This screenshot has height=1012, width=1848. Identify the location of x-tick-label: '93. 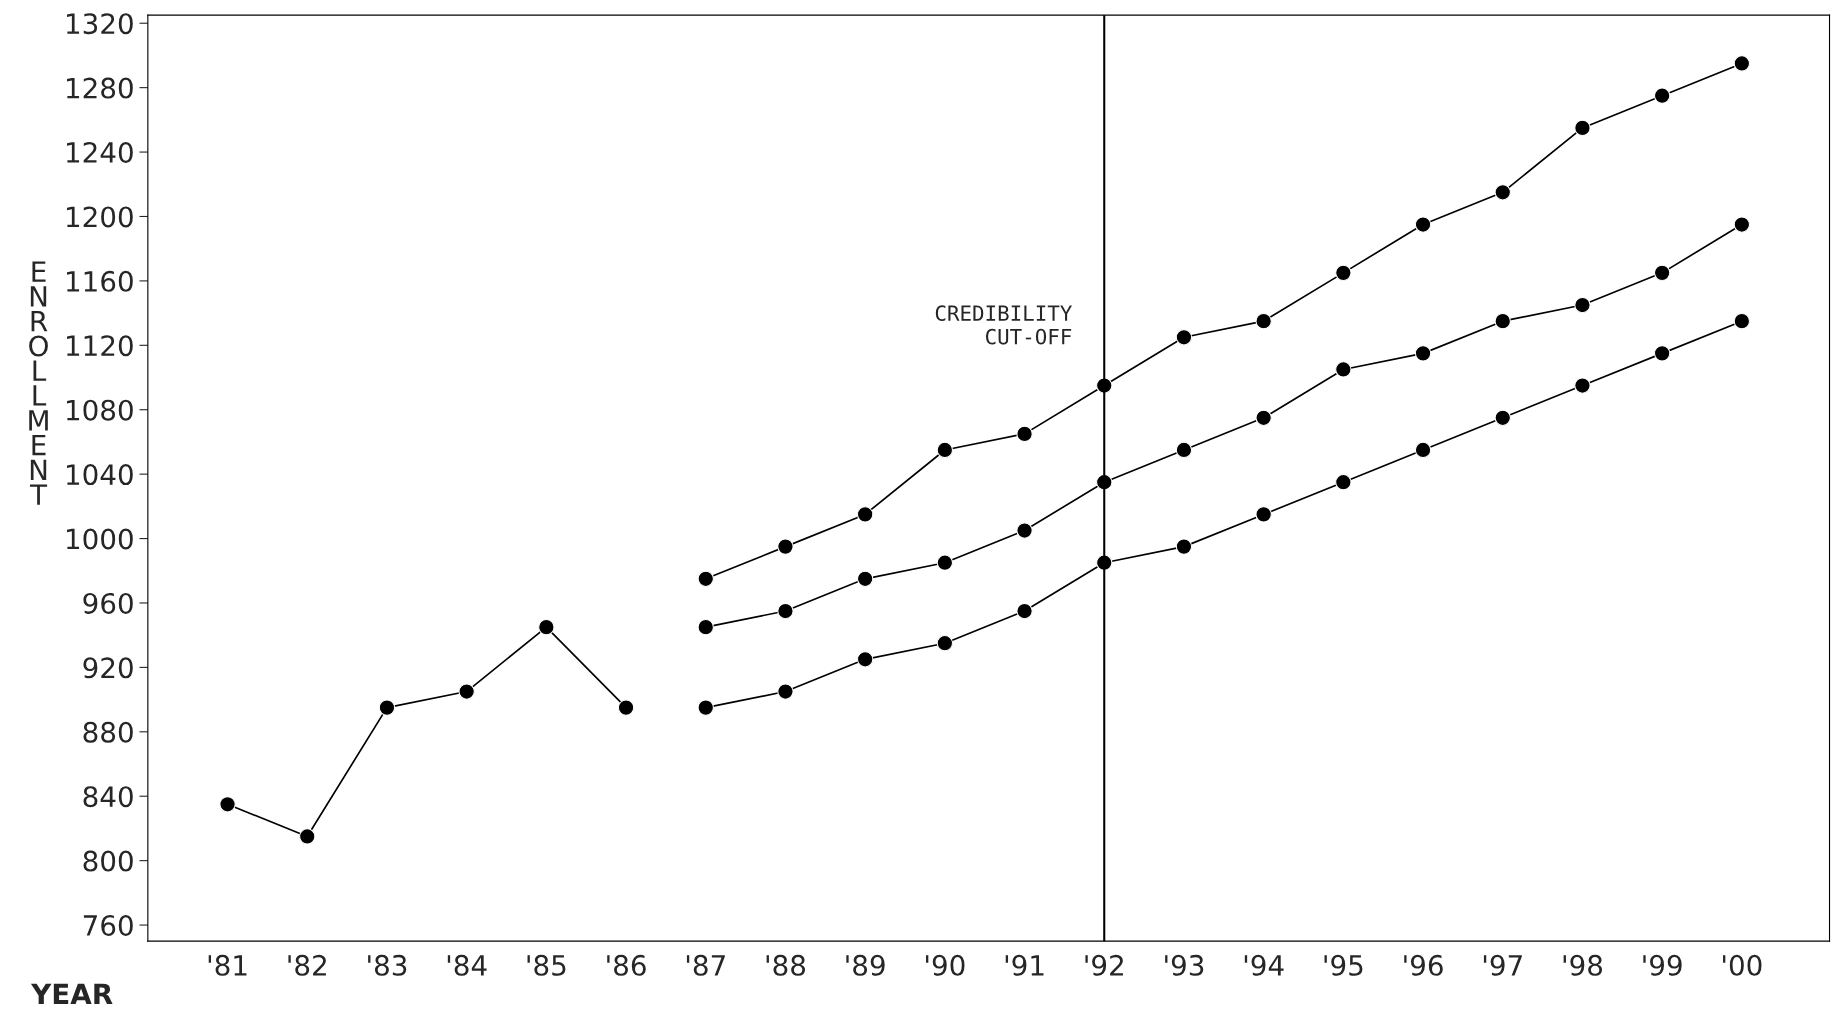
(1184, 965).